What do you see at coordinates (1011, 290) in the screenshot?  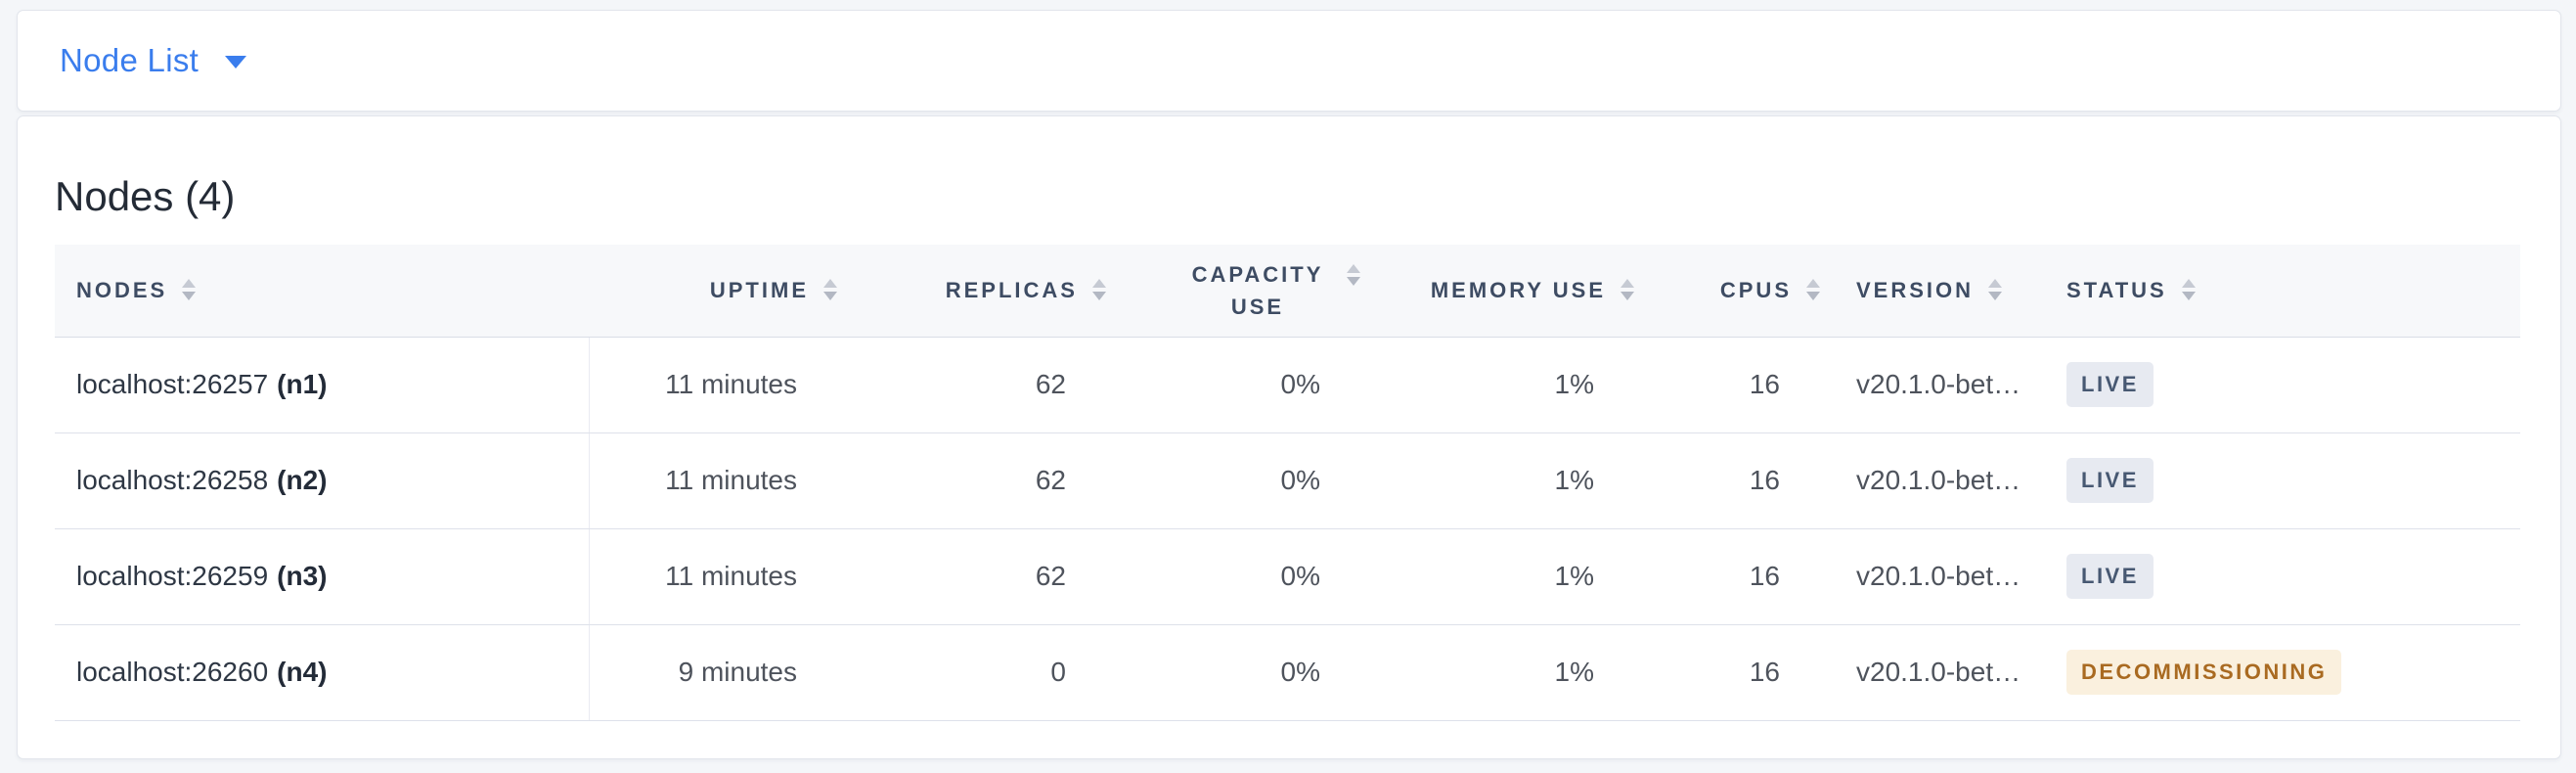 I see `column-label: REPLICAS` at bounding box center [1011, 290].